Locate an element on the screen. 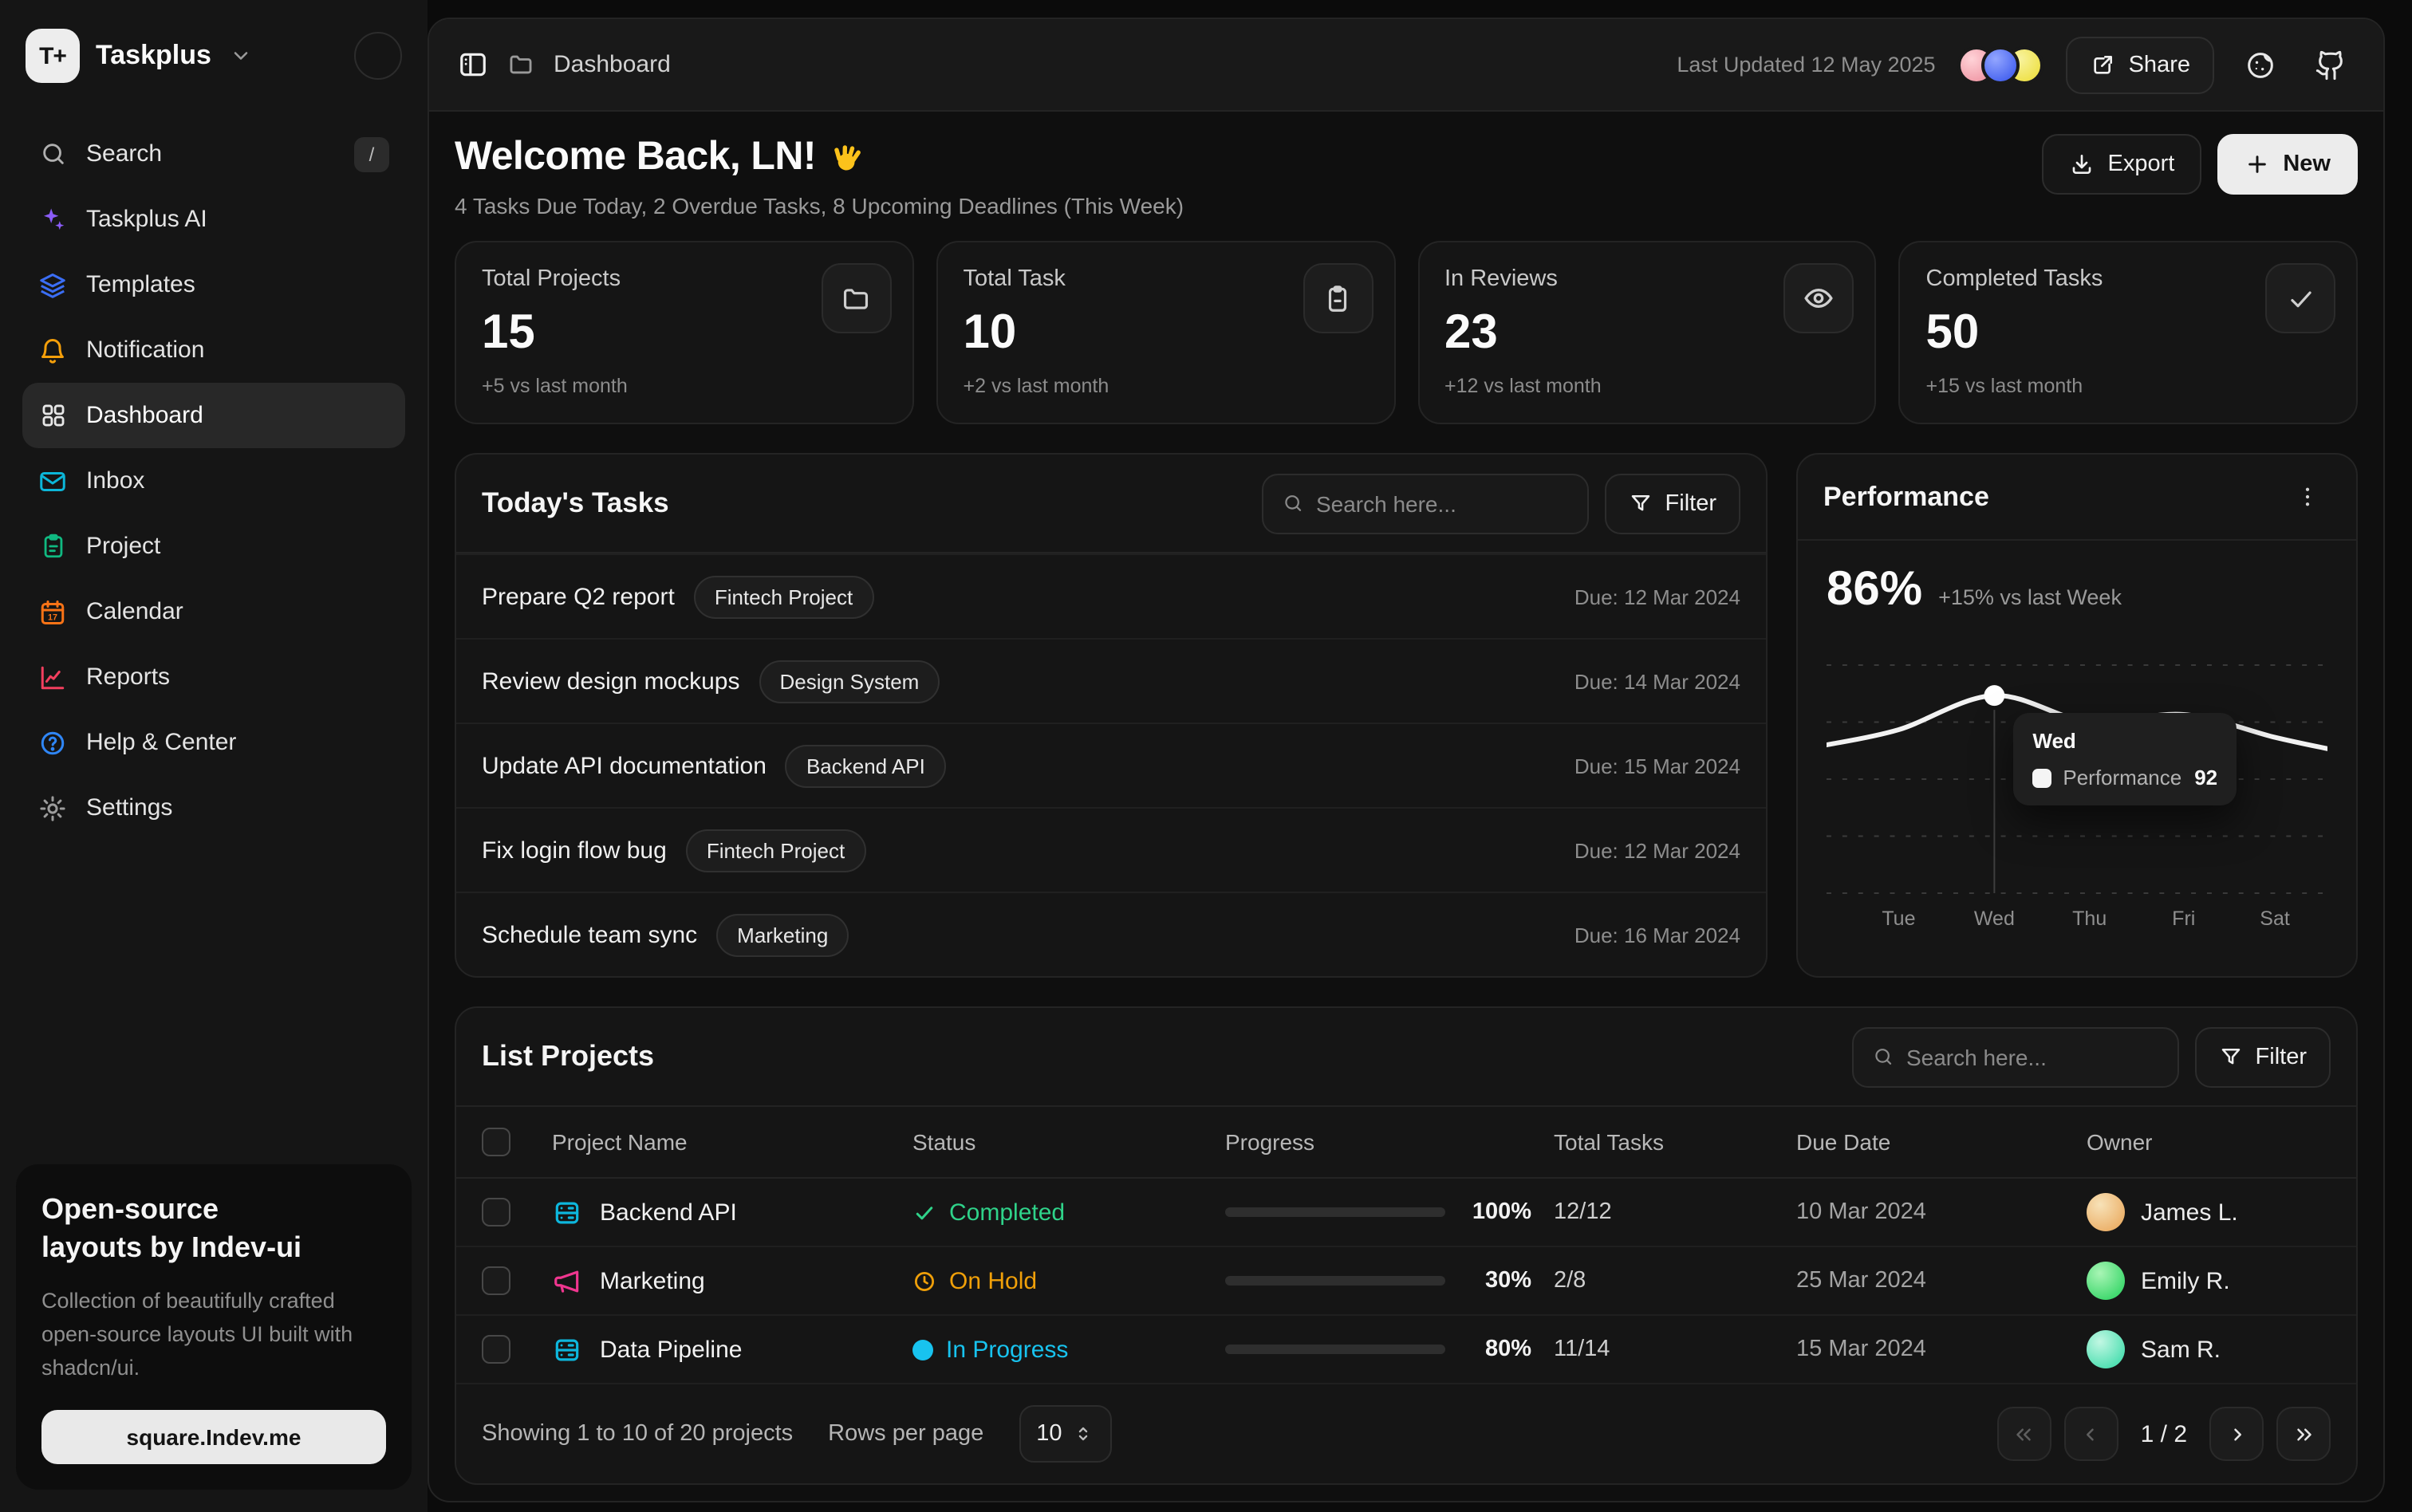 This screenshot has height=1512, width=2412. sidebar-item-label: Settings is located at coordinates (129, 807).